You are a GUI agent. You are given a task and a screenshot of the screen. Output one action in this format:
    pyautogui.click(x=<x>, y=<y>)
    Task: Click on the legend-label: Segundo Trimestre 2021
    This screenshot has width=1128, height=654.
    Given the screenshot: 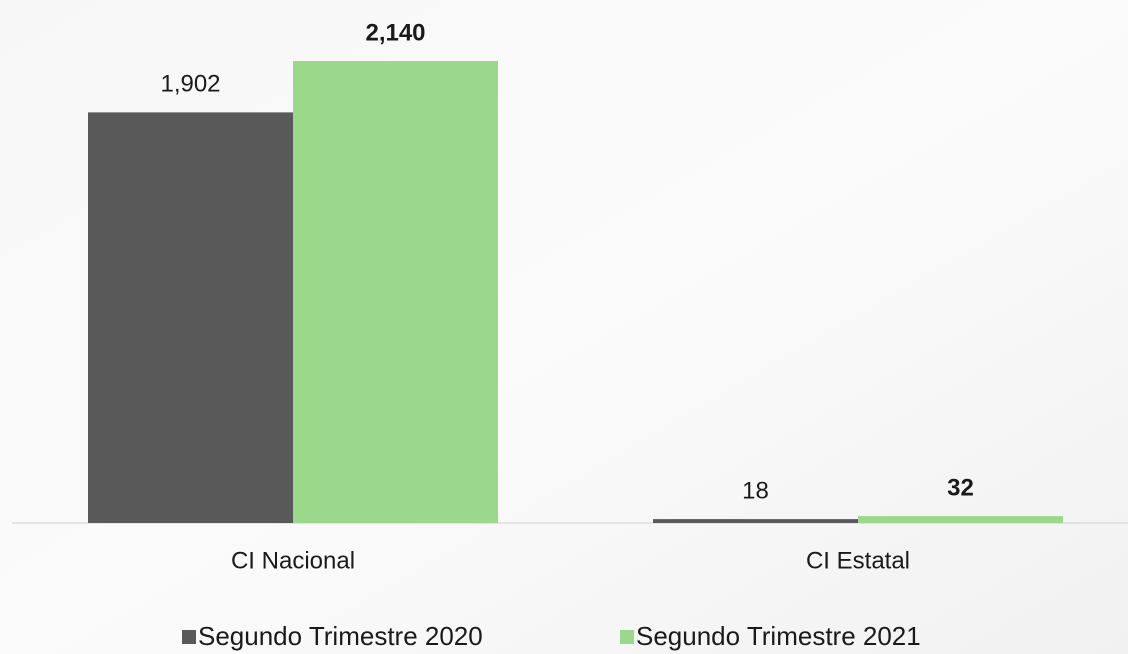 What is the action you would take?
    pyautogui.click(x=778, y=636)
    